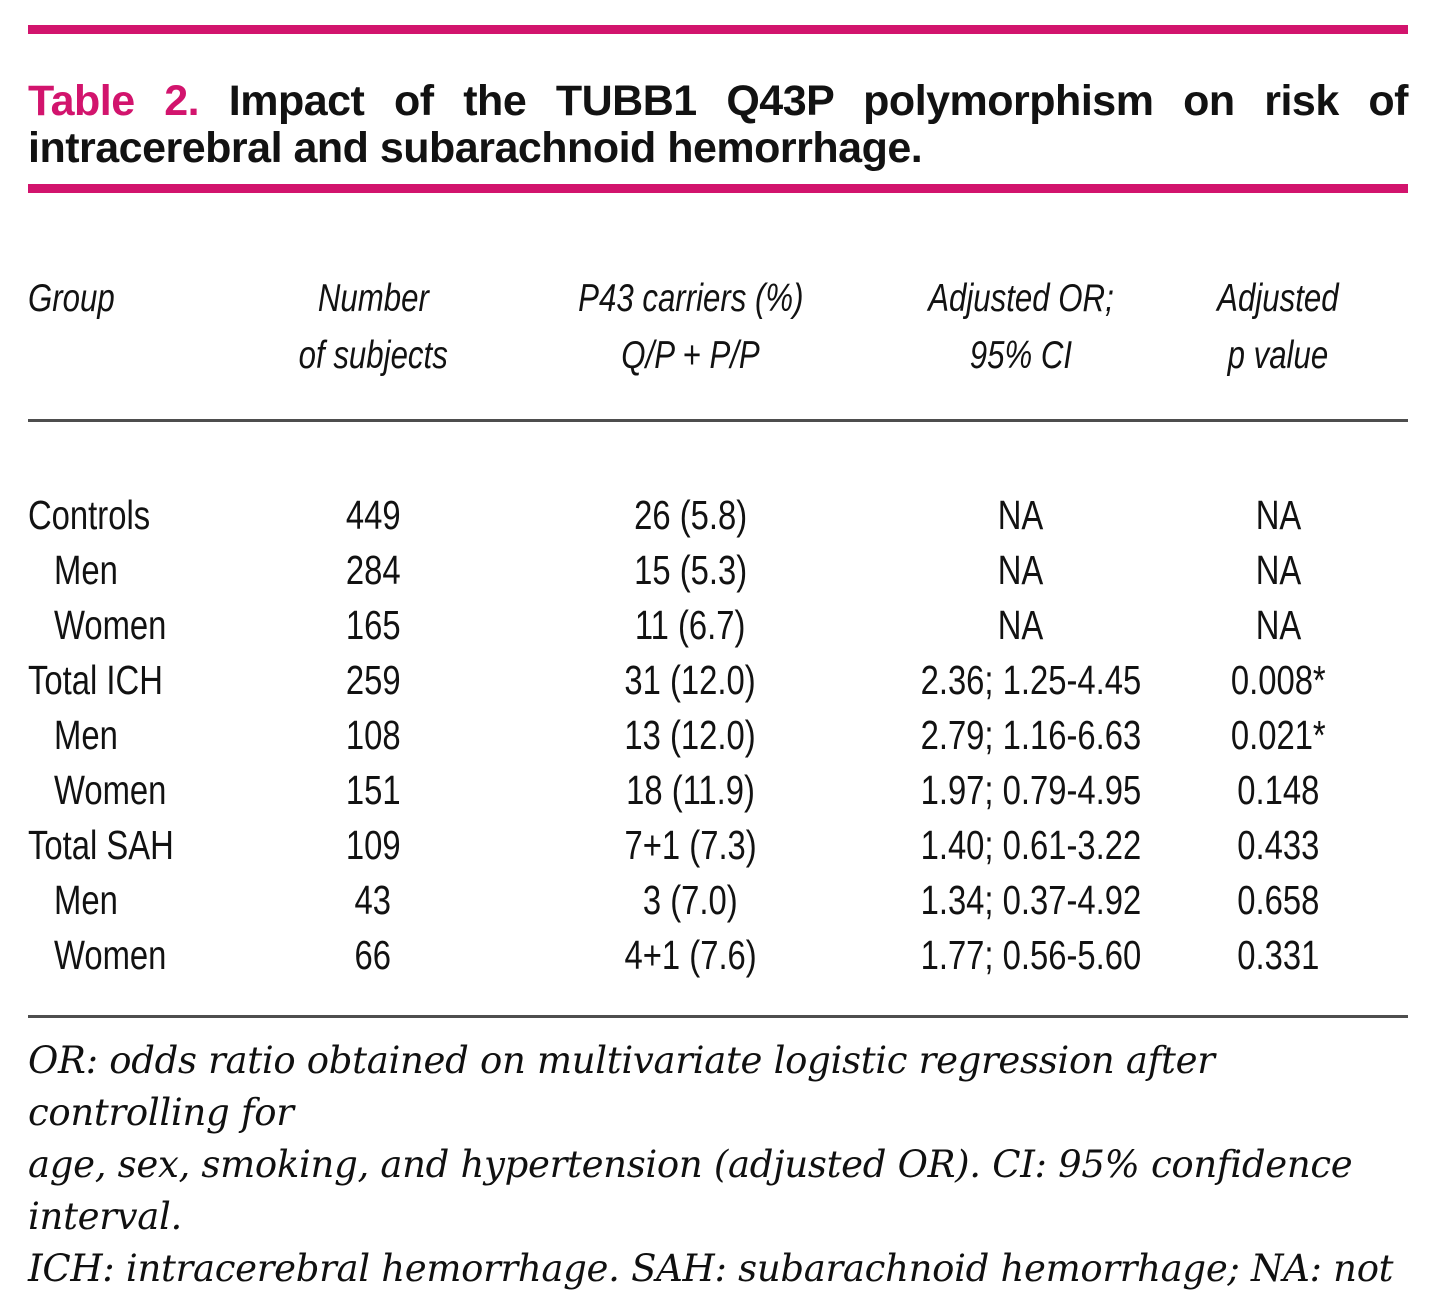  Describe the element at coordinates (1031, 735) in the screenshot. I see `adjusted-or-cell: 2.79; 1.16-6.63` at that location.